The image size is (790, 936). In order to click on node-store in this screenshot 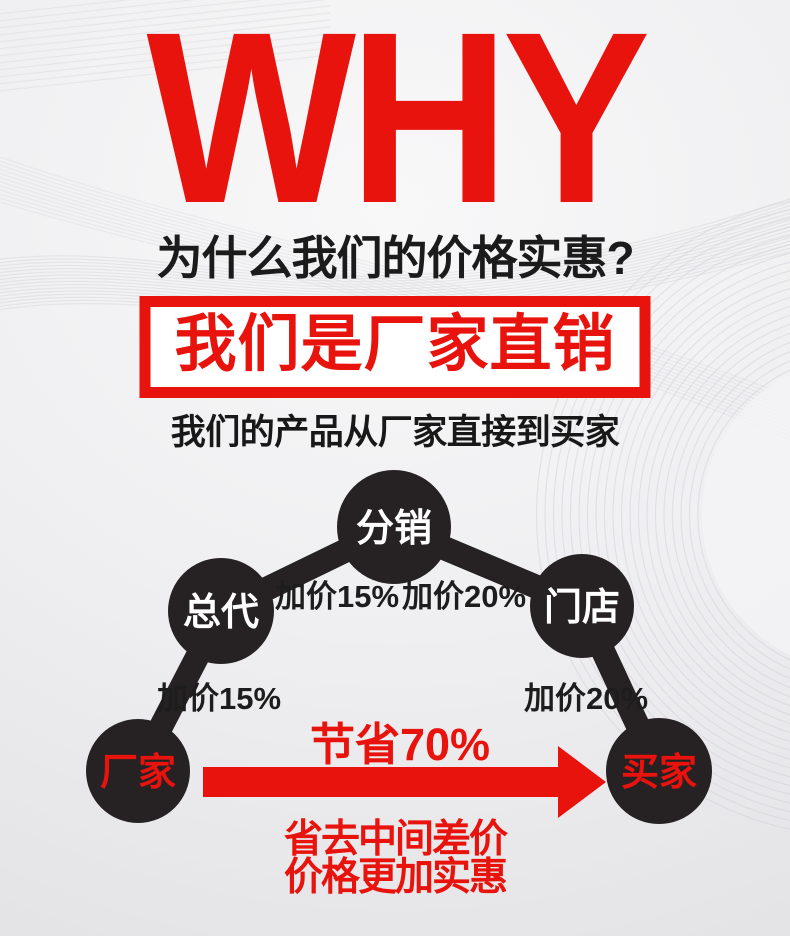, I will do `click(582, 606)`.